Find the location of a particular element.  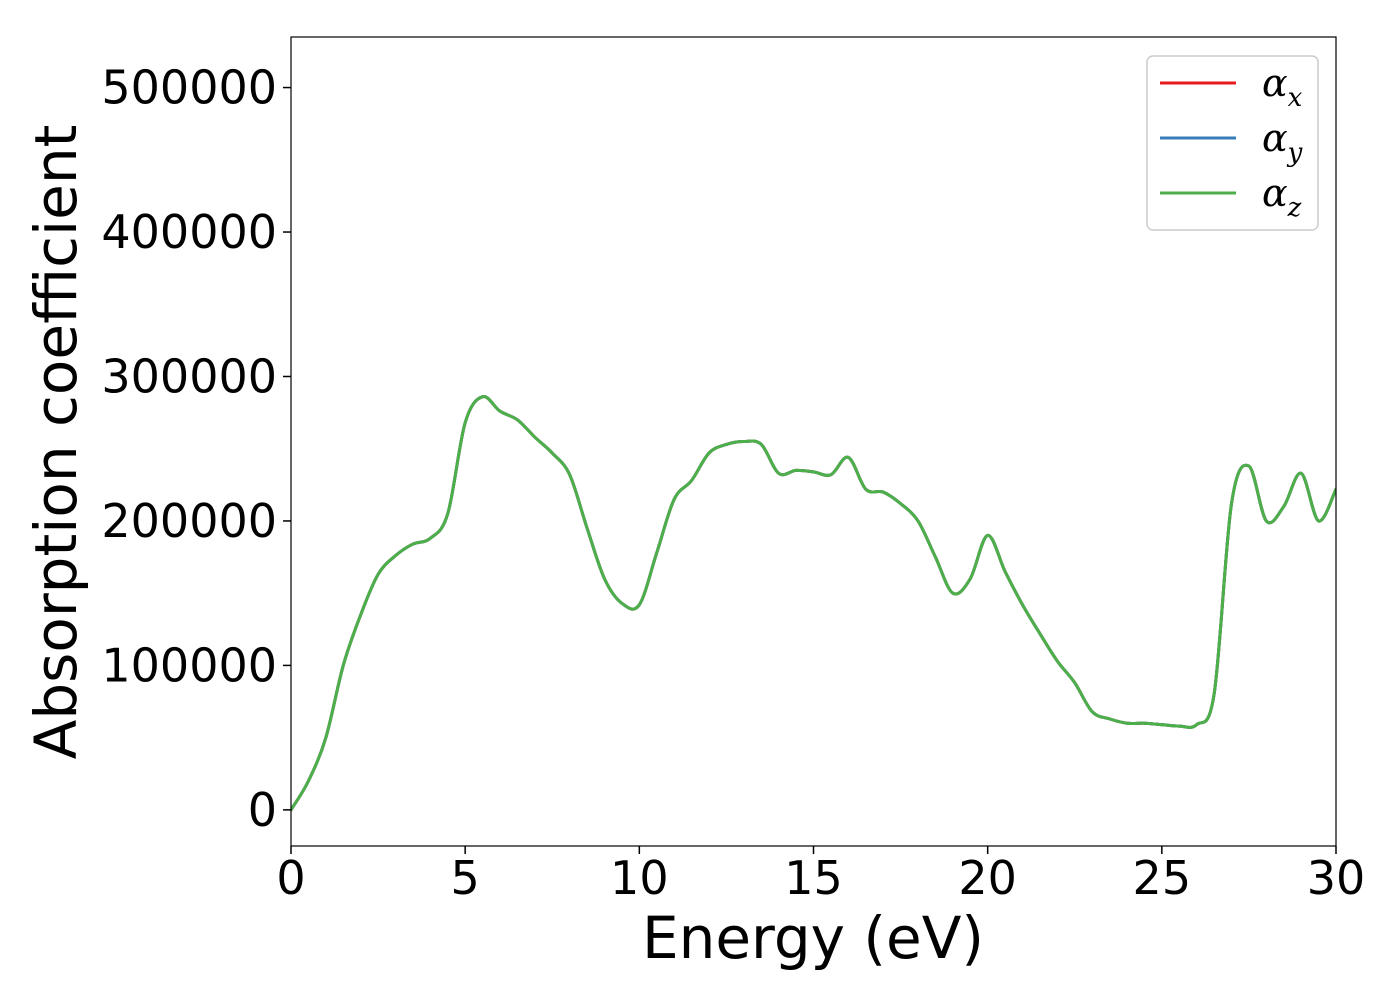

y-axis: 0 100000 200000 300000 400000 500000 is located at coordinates (196, 449).